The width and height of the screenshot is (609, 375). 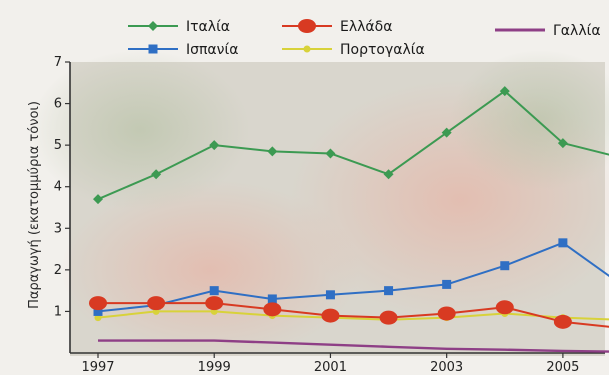 I want to click on legend-entry: Πορτογαλία, so click(x=353, y=50).